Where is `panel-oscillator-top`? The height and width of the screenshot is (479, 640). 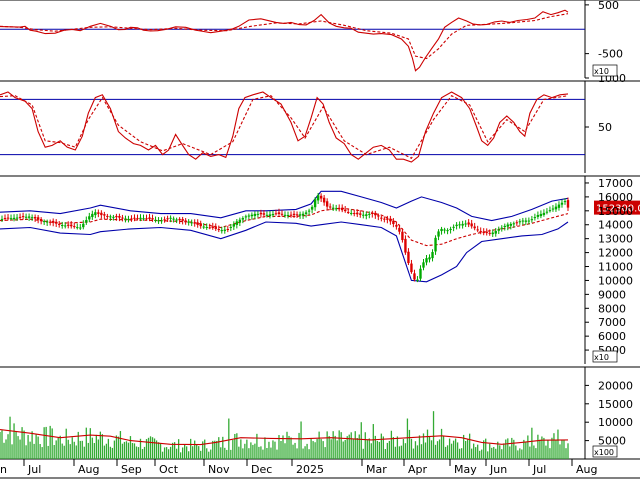 panel-oscillator-top is located at coordinates (292, 40).